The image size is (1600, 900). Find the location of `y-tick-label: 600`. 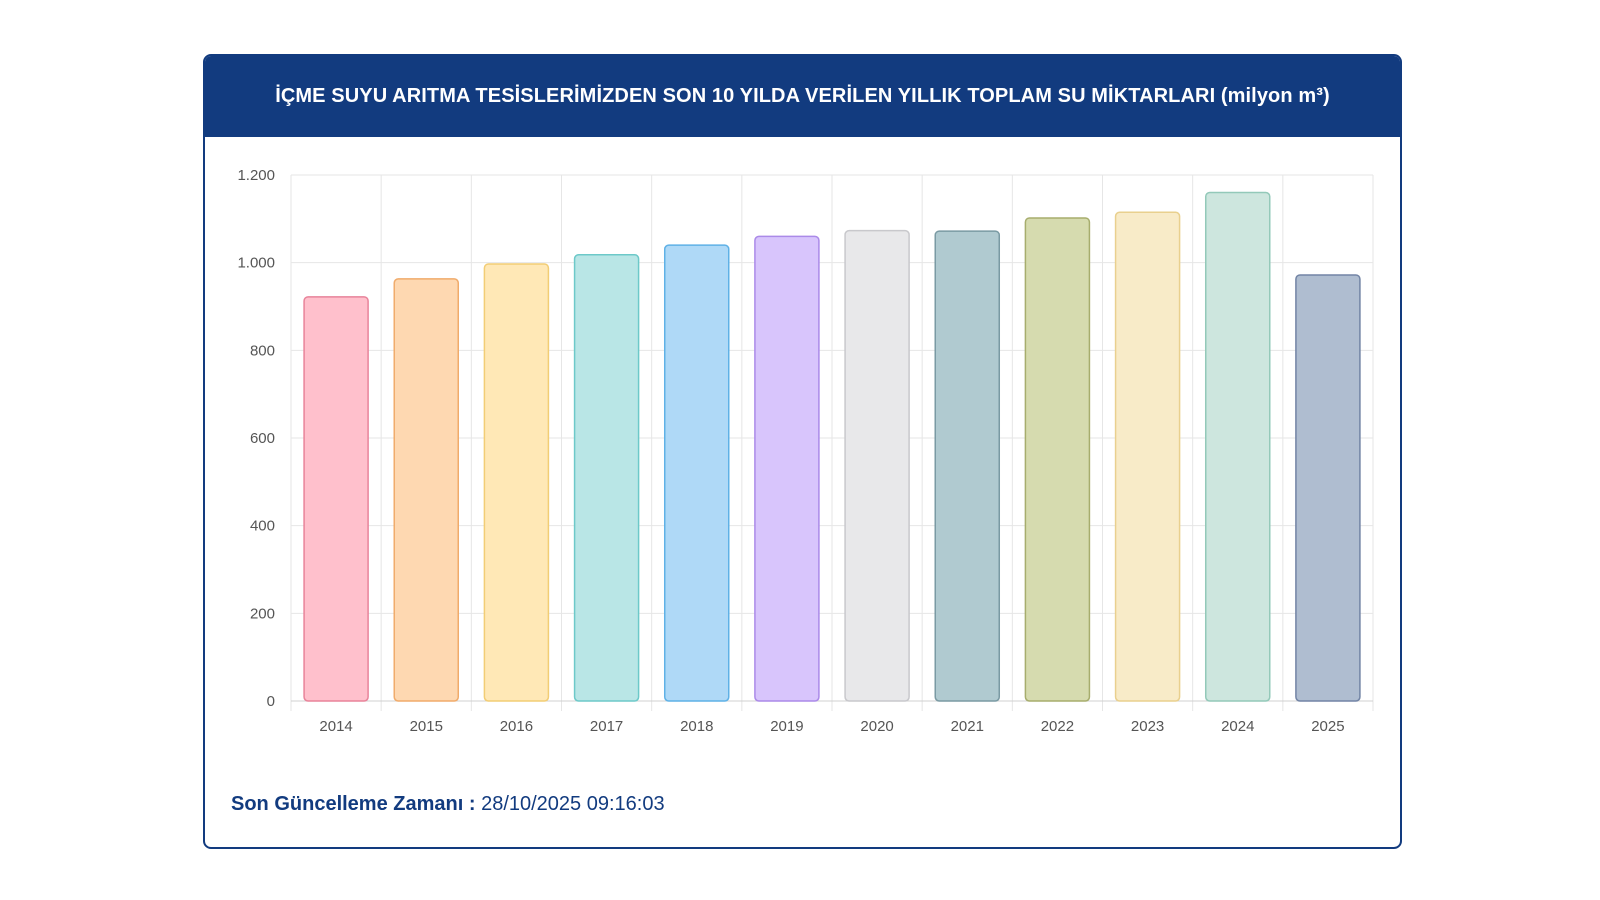

y-tick-label: 600 is located at coordinates (262, 438).